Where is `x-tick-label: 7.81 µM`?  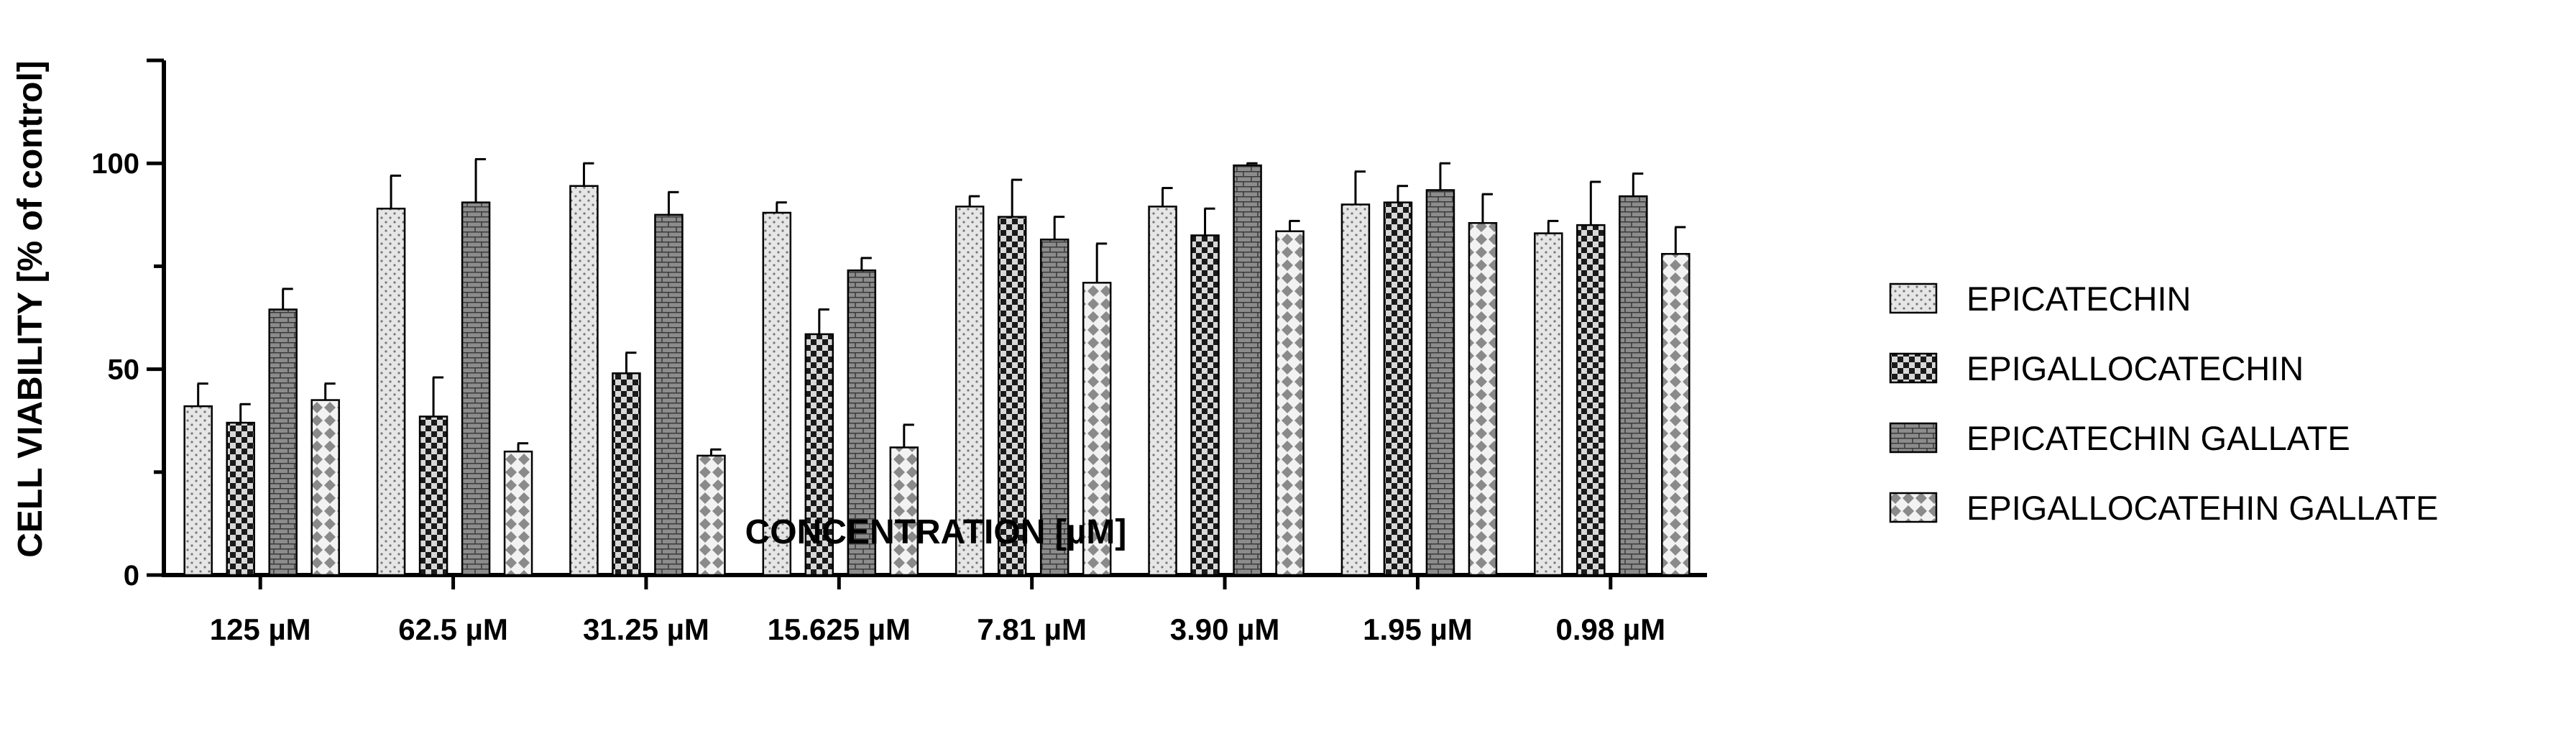
x-tick-label: 7.81 µM is located at coordinates (1032, 629).